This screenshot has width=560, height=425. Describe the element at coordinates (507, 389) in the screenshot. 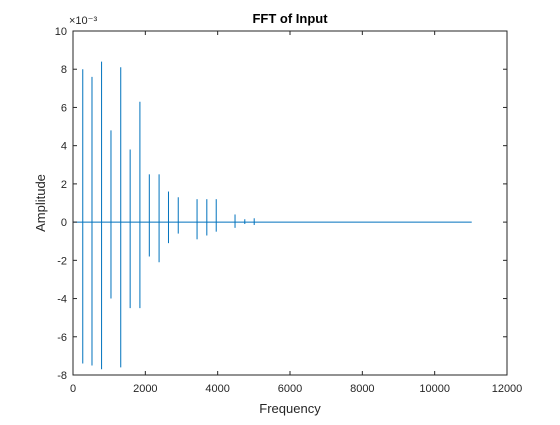

I see `x-tick-label: 12000` at that location.